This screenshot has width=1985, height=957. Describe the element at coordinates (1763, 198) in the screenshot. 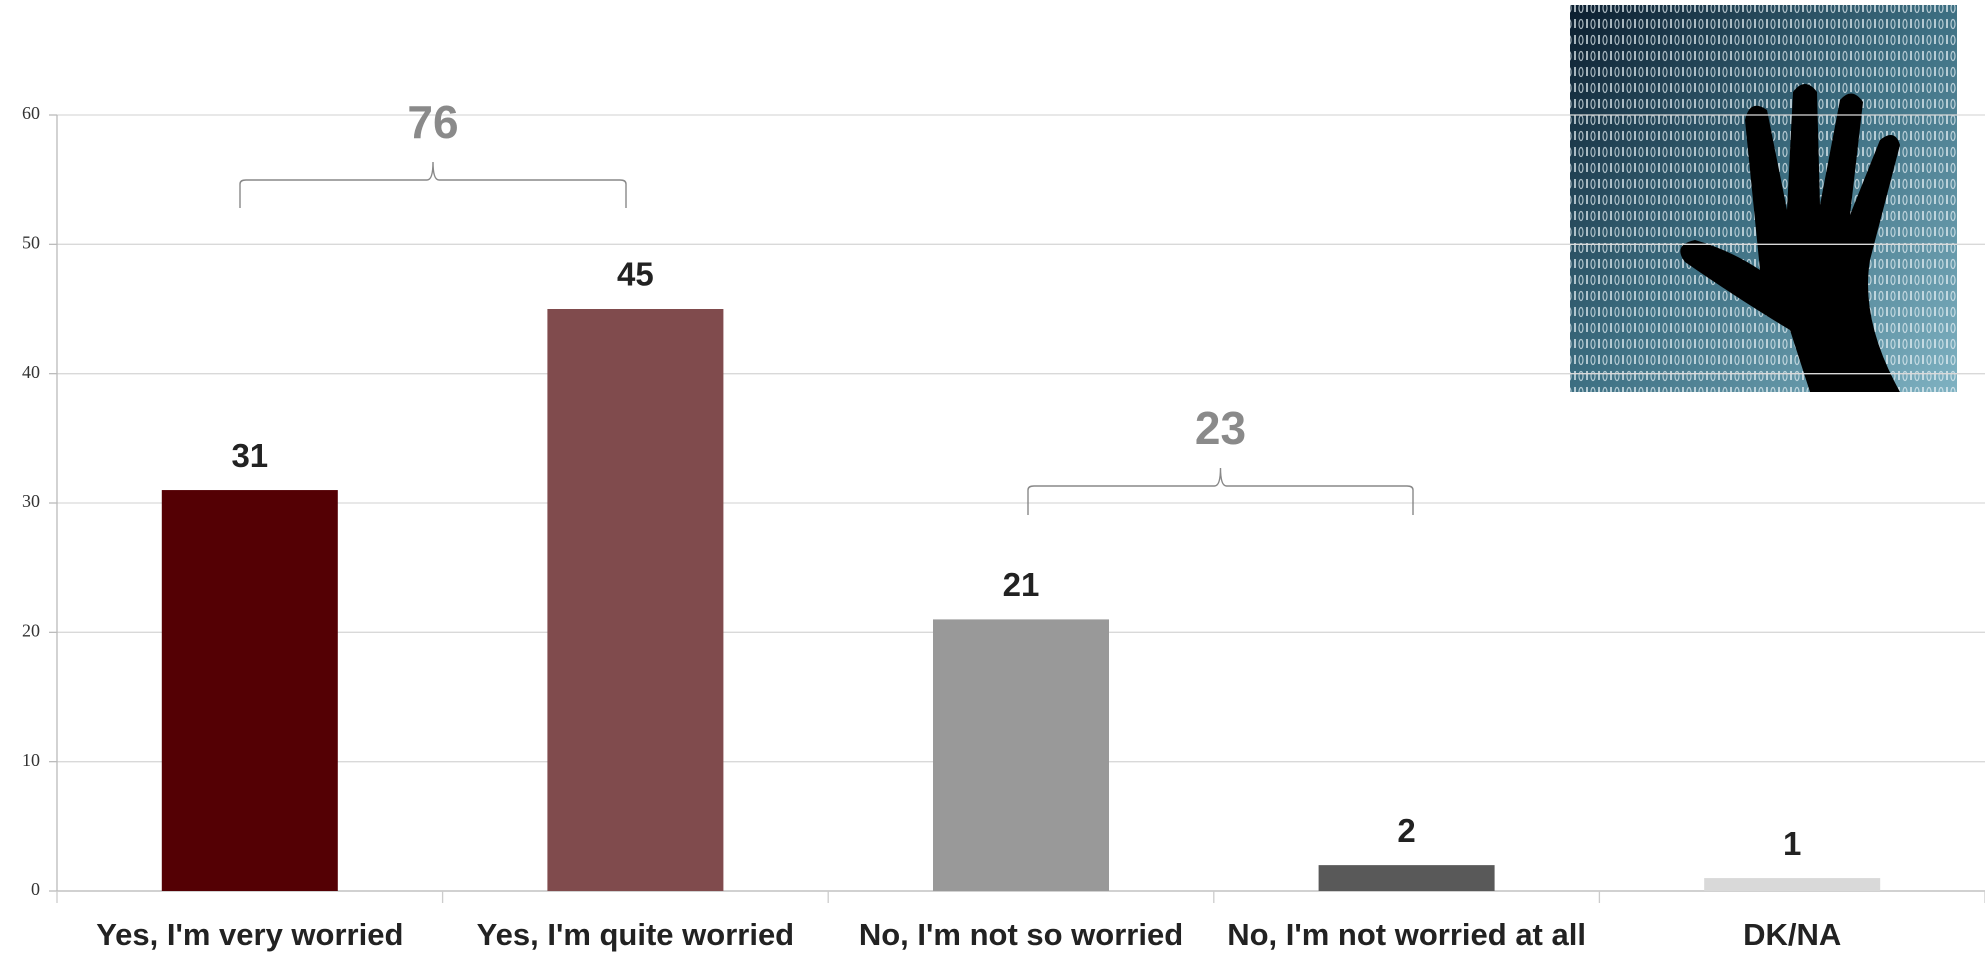

I see `photo` at that location.